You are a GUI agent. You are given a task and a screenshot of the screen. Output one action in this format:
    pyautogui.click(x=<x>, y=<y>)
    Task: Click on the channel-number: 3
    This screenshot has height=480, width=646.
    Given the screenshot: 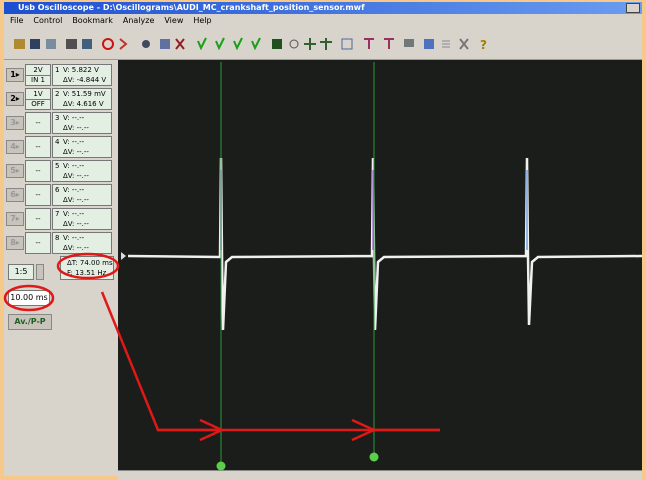 What is the action you would take?
    pyautogui.click(x=57, y=118)
    